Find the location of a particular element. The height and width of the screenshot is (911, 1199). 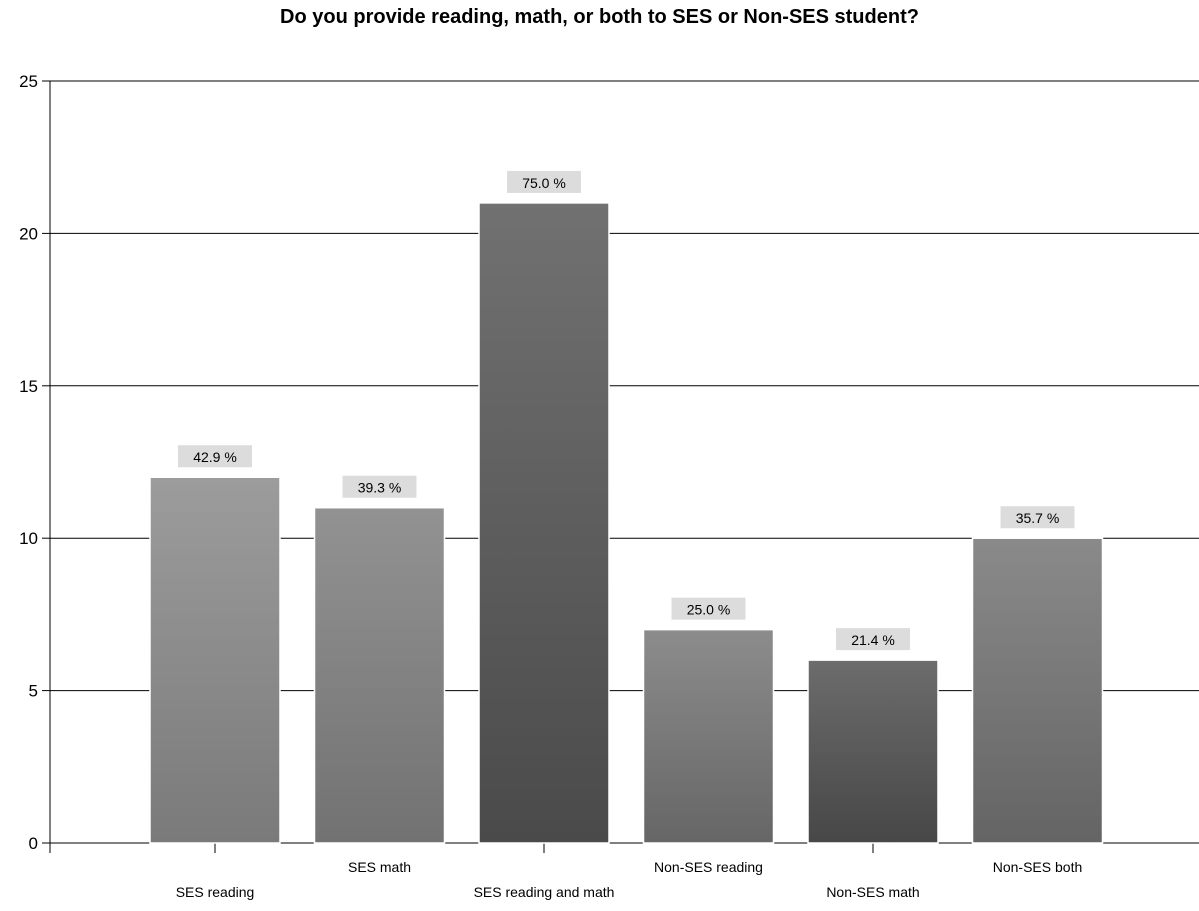

data-label: 25.0 % is located at coordinates (709, 610).